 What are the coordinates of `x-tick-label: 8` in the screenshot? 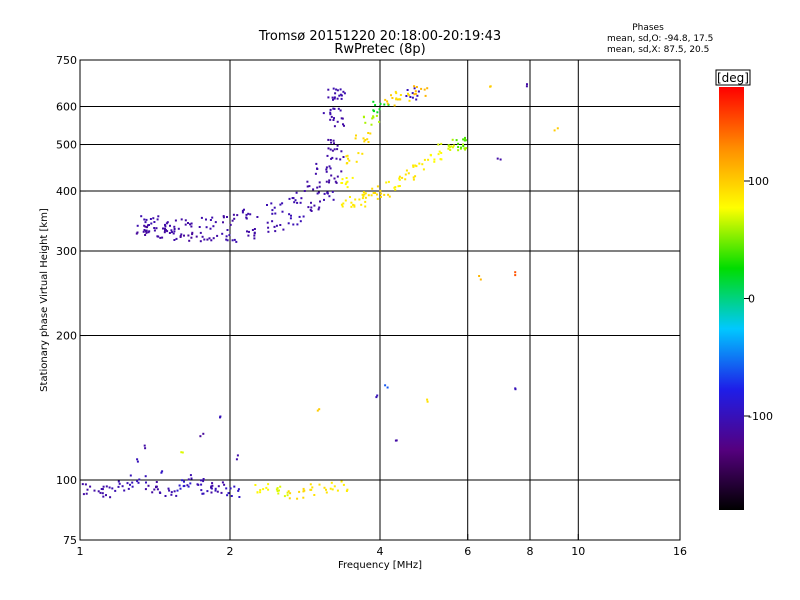 It's located at (530, 551).